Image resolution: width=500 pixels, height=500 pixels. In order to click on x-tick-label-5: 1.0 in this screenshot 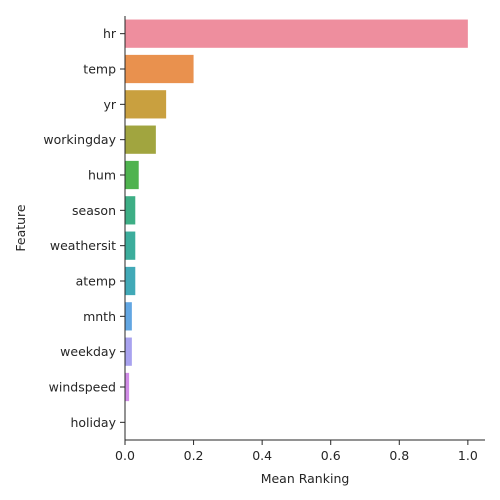, I will do `click(468, 455)`.